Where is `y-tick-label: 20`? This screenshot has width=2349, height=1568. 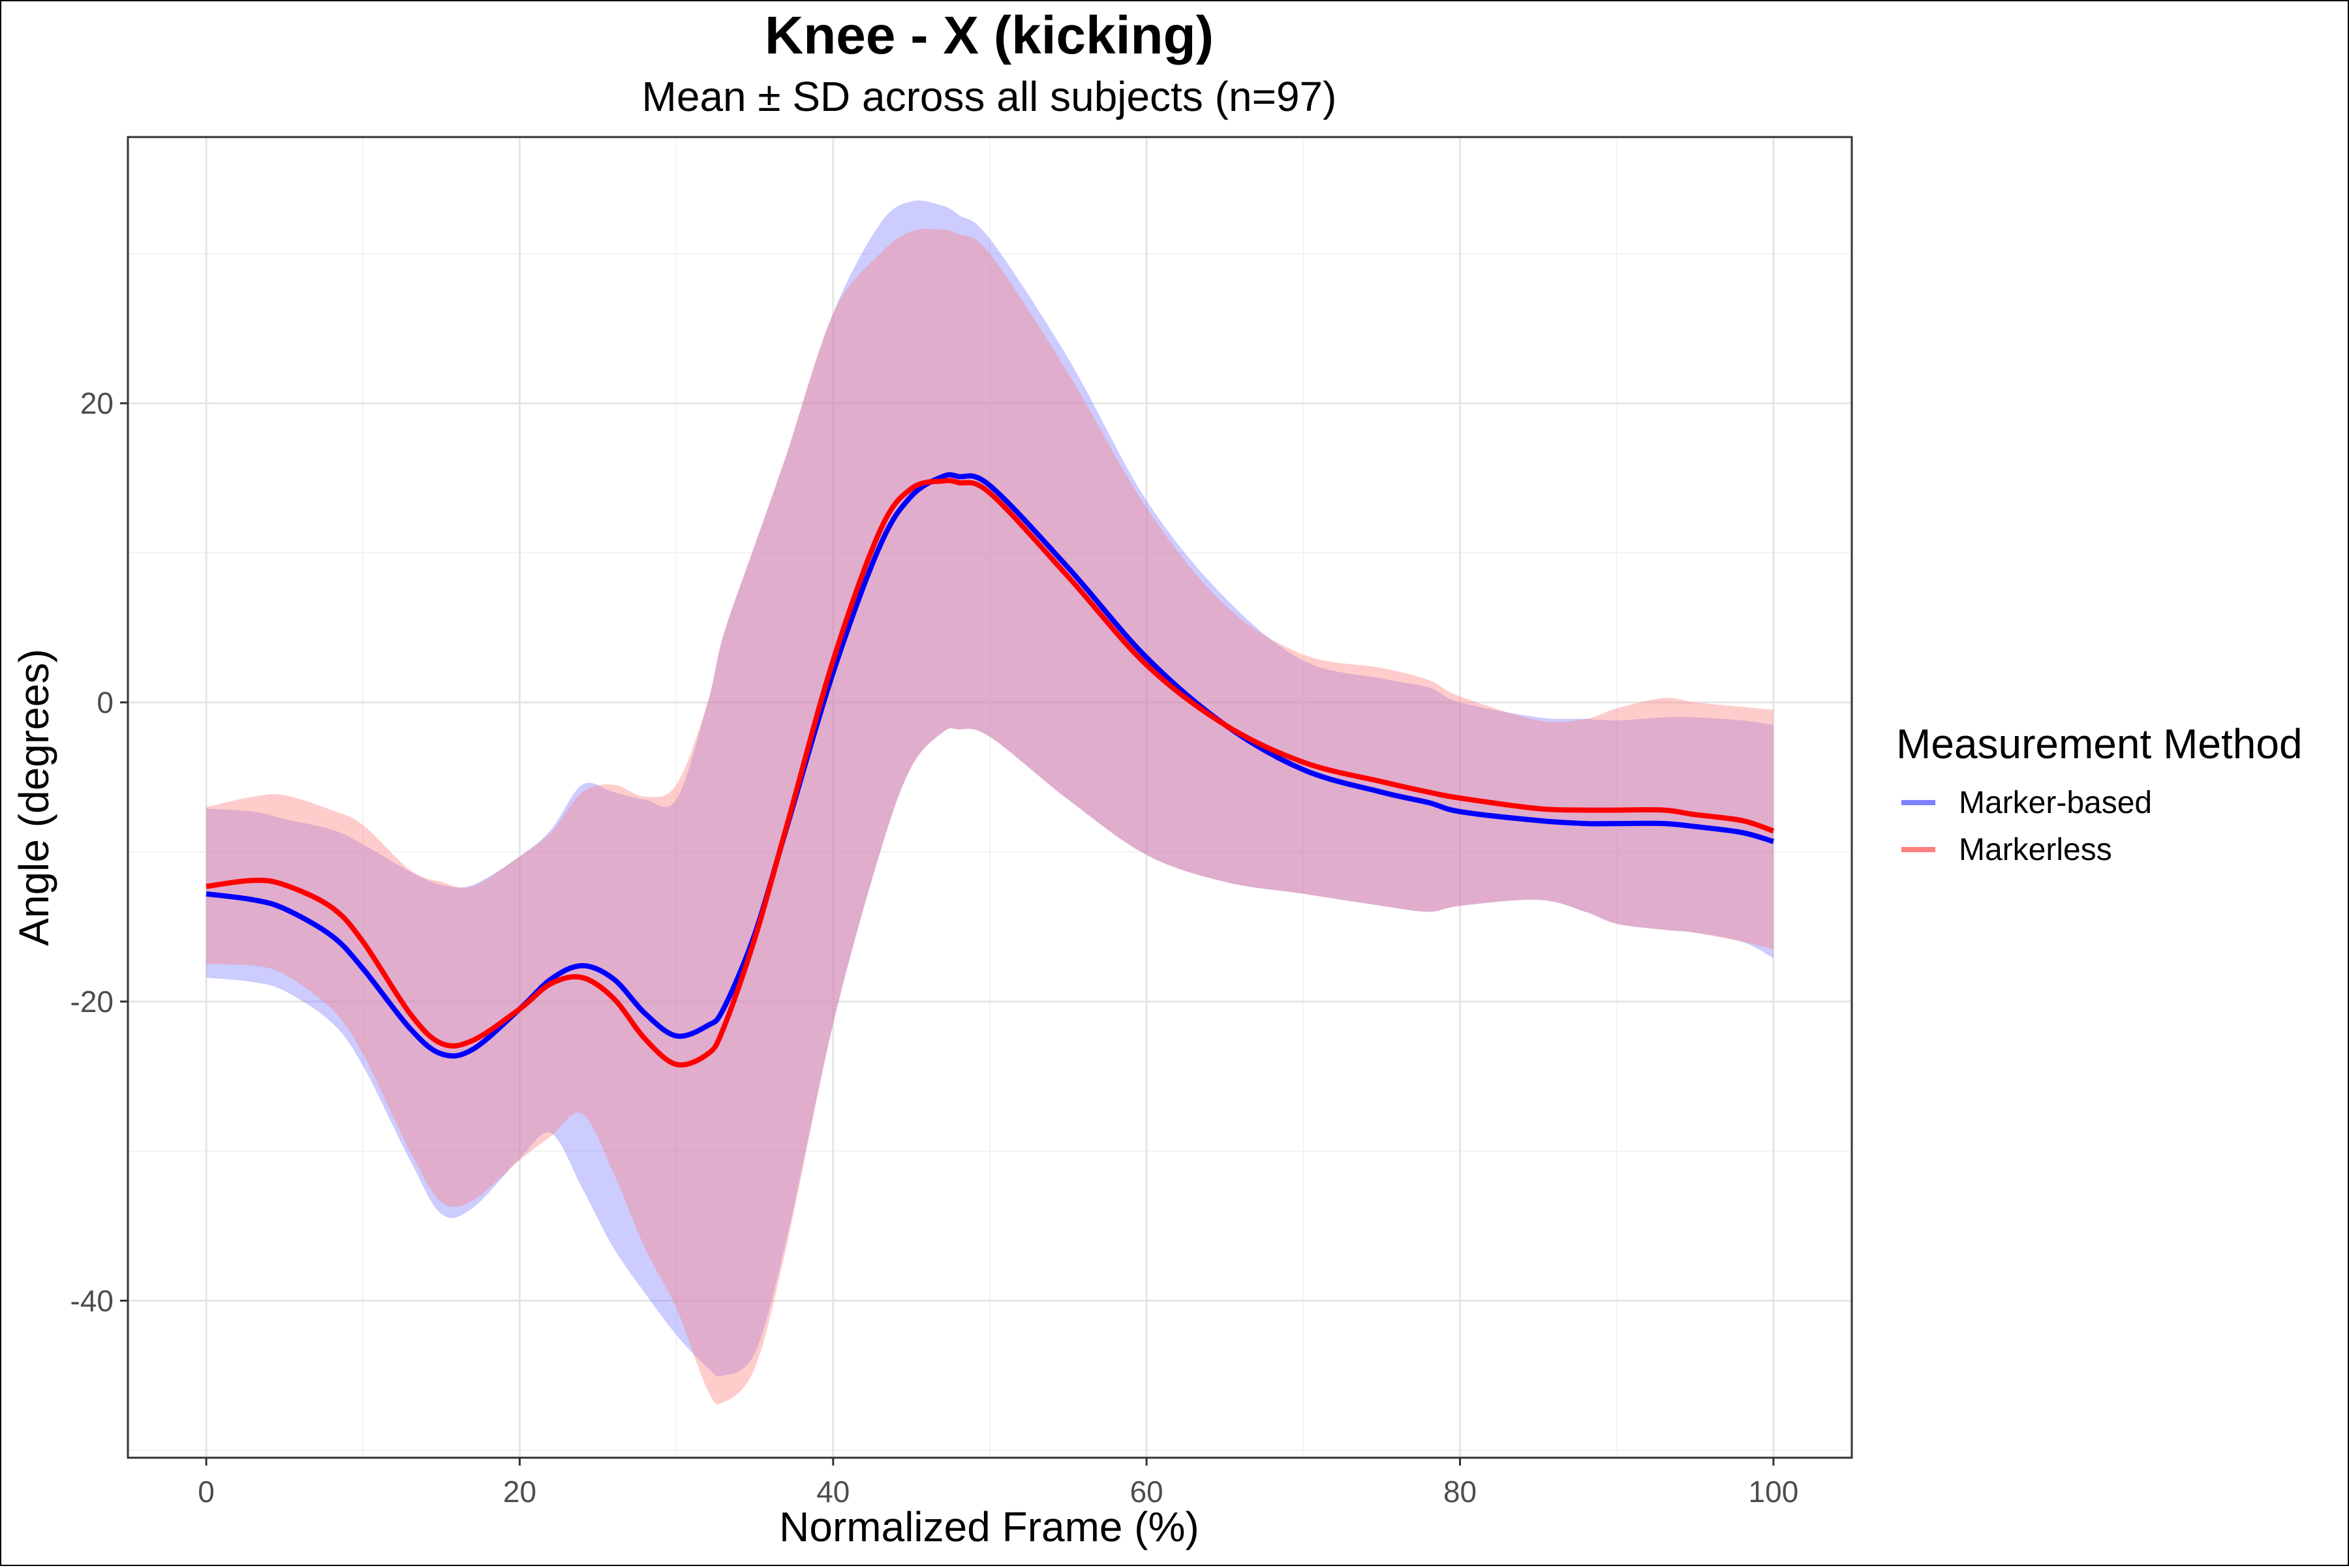 y-tick-label: 20 is located at coordinates (97, 403).